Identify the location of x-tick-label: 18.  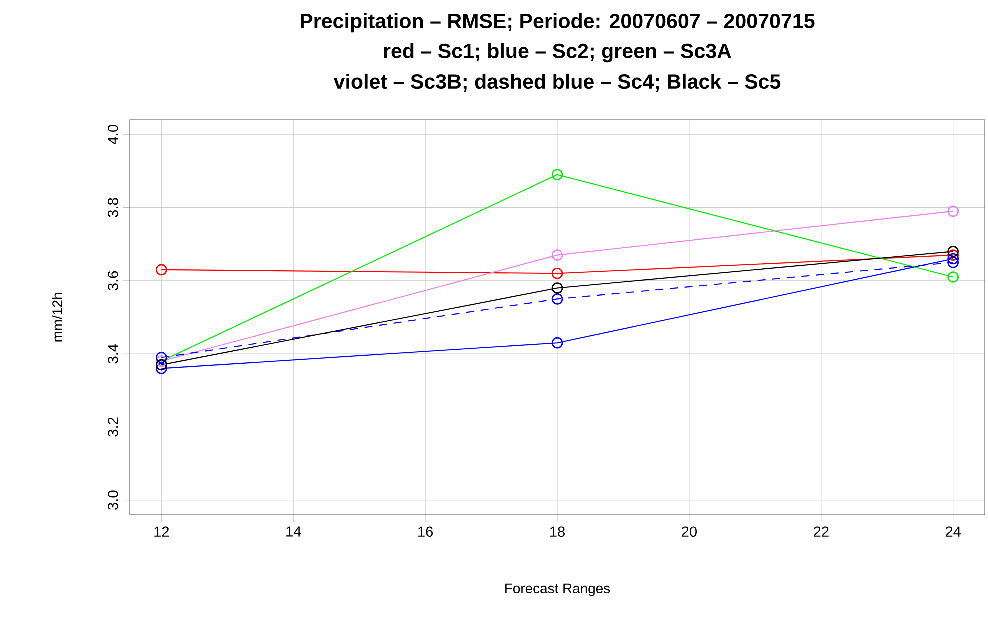
(557, 532).